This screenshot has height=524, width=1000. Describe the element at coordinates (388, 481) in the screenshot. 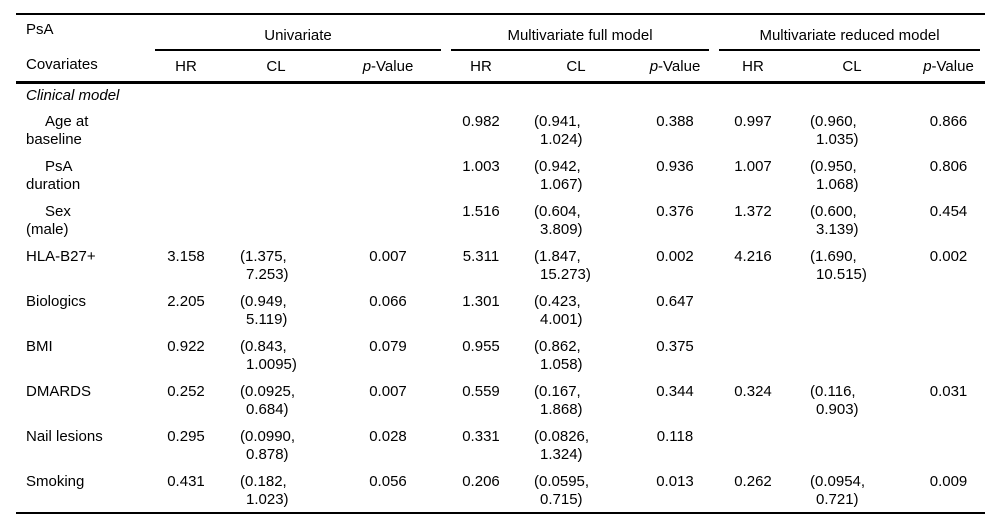

I see `pvalue-cell-univariate: 0.056` at that location.